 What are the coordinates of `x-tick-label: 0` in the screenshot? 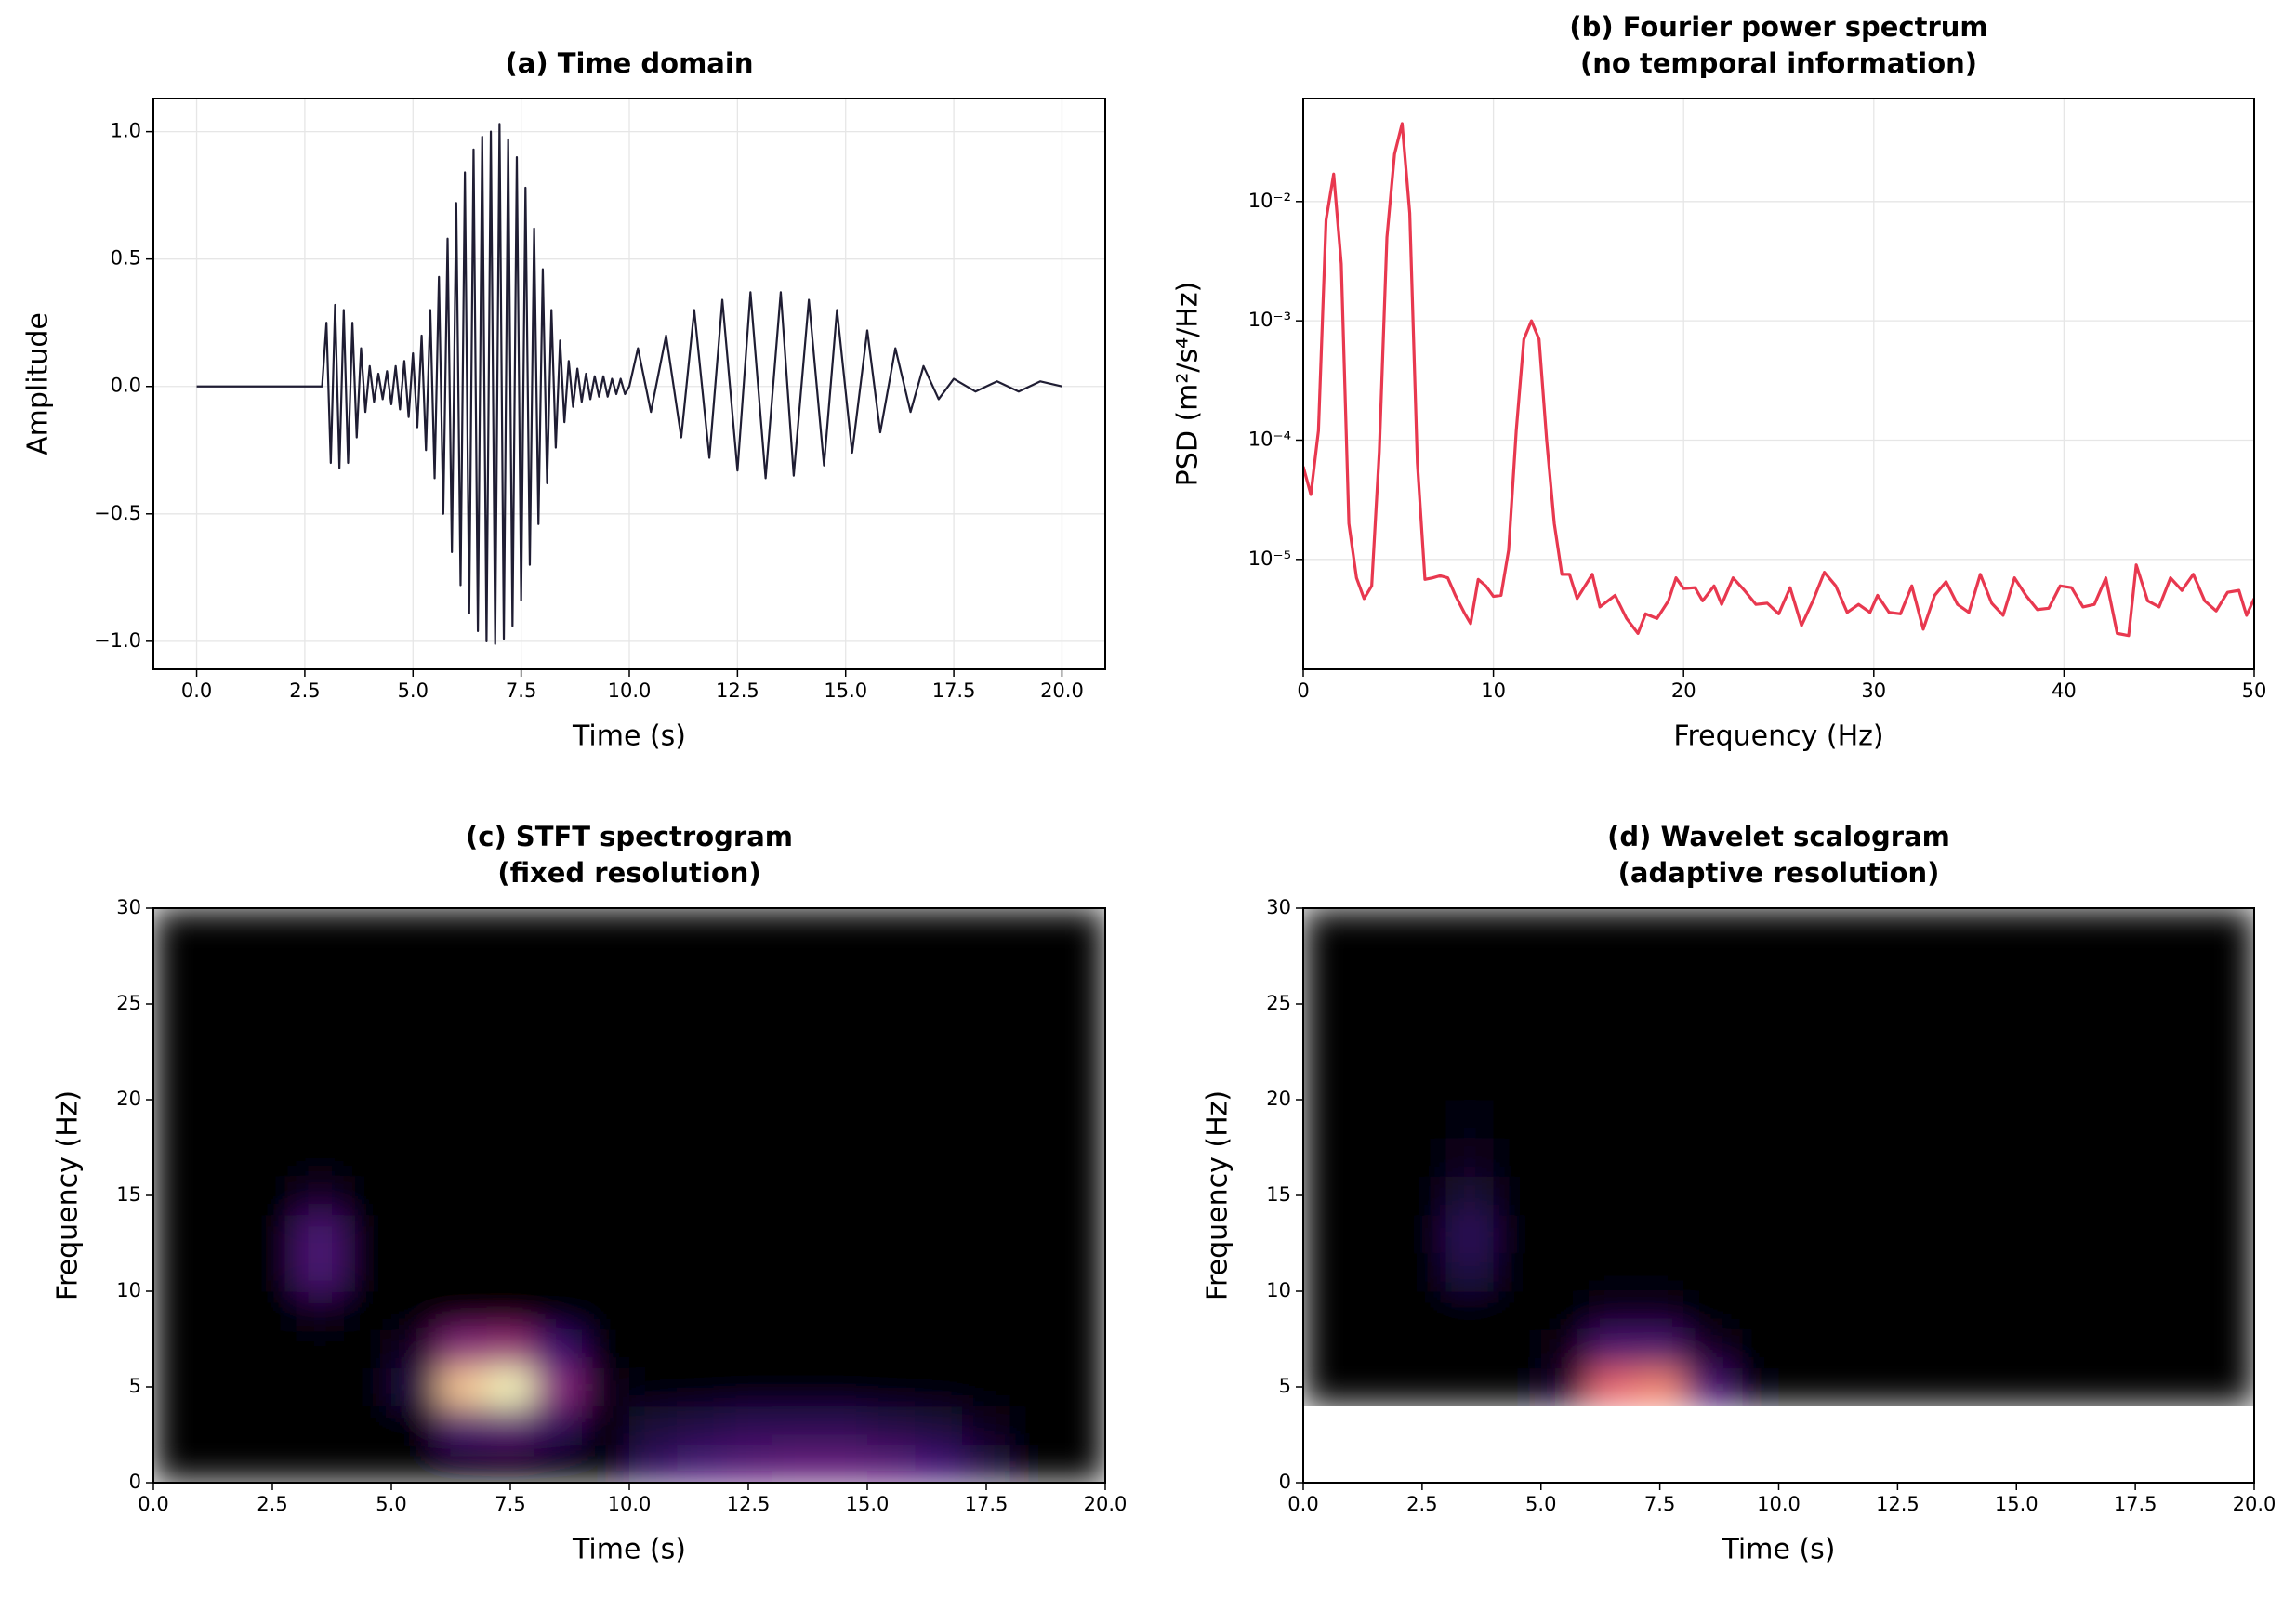 It's located at (1303, 691).